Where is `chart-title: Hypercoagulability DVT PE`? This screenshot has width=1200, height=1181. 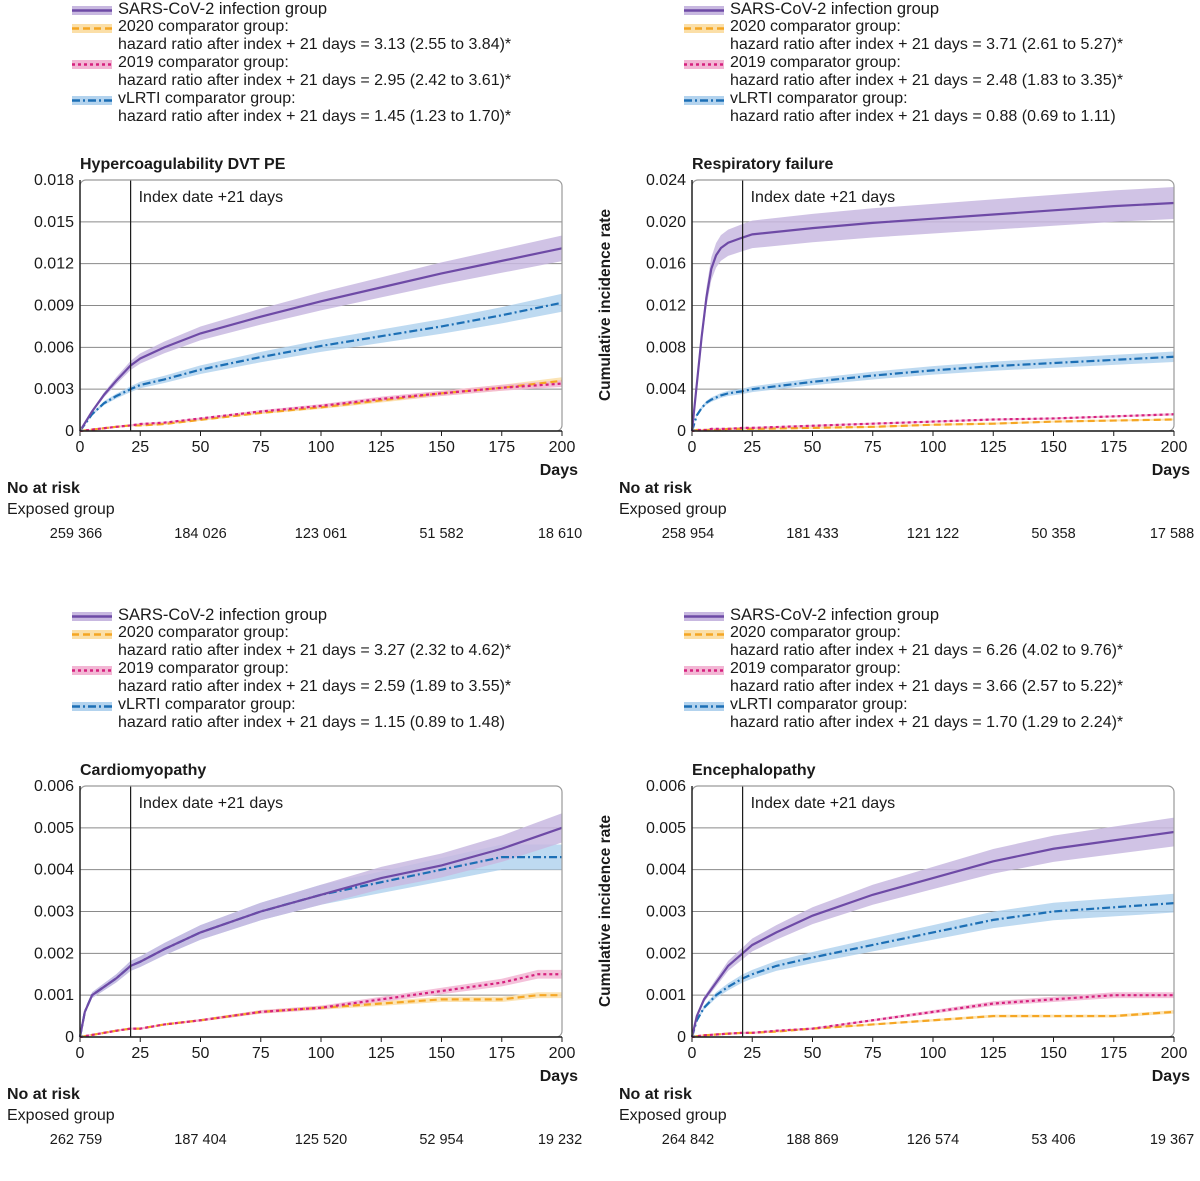
chart-title: Hypercoagulability DVT PE is located at coordinates (183, 164).